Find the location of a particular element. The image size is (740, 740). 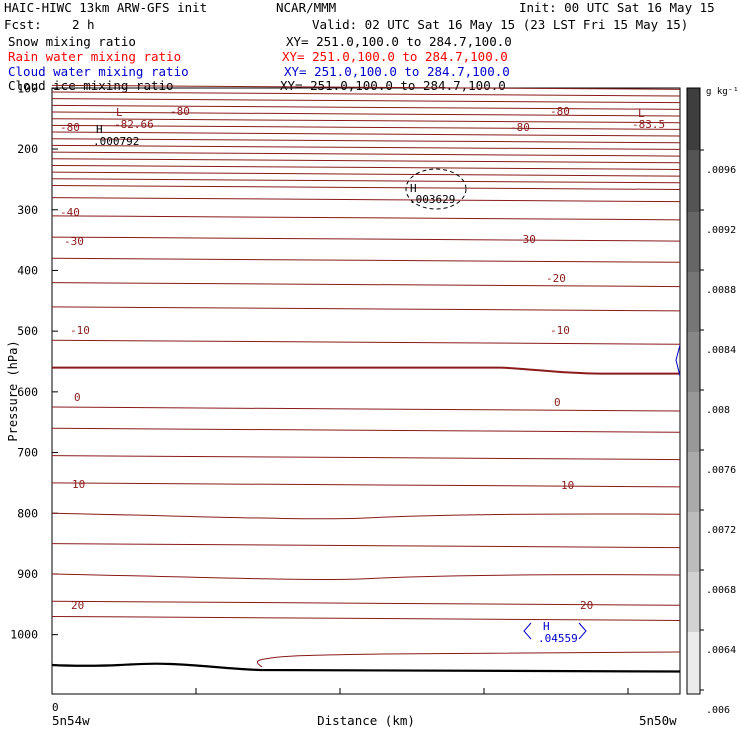

low-marker: L is located at coordinates (119, 112).